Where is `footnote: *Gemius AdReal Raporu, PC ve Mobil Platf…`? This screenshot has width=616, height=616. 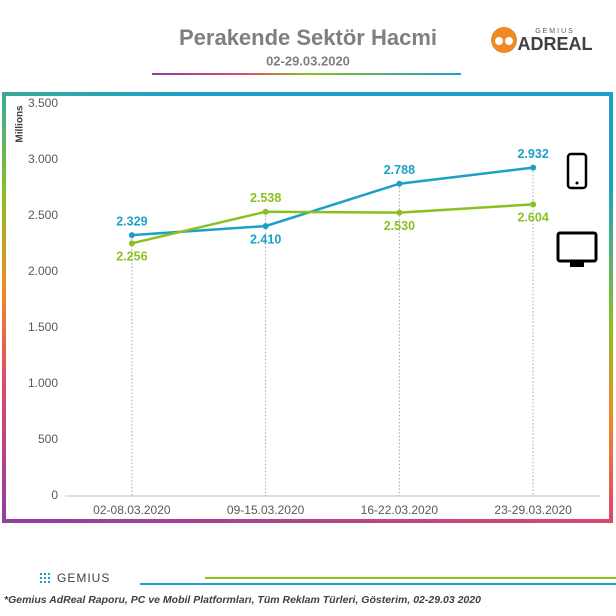
footnote: *Gemius AdReal Raporu, PC ve Mobil Platf… is located at coordinates (242, 600).